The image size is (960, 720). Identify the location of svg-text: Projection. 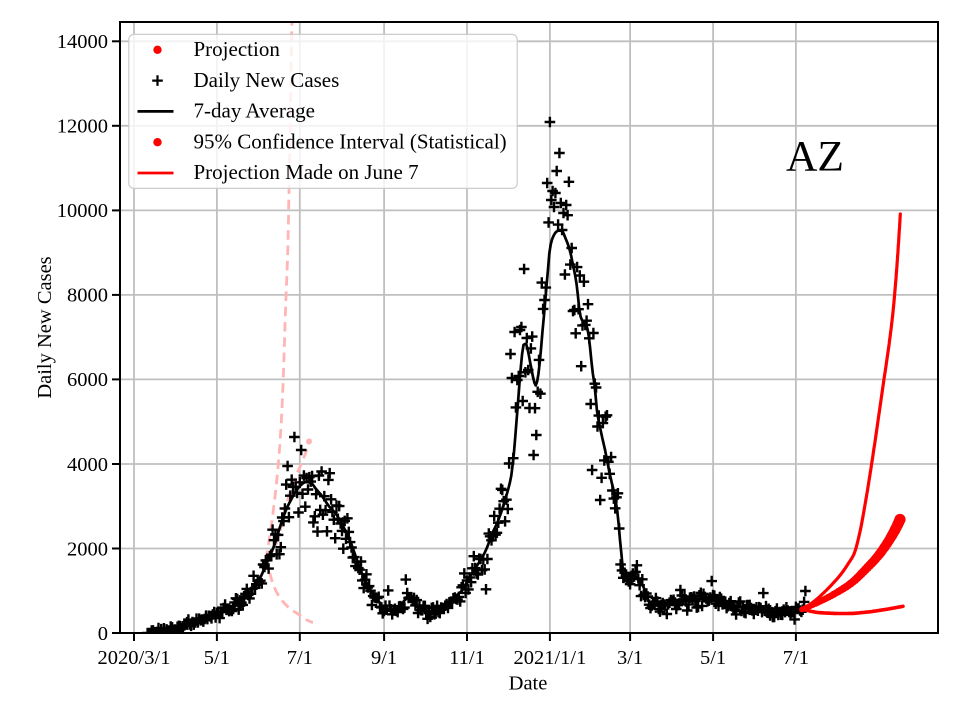
(237, 49).